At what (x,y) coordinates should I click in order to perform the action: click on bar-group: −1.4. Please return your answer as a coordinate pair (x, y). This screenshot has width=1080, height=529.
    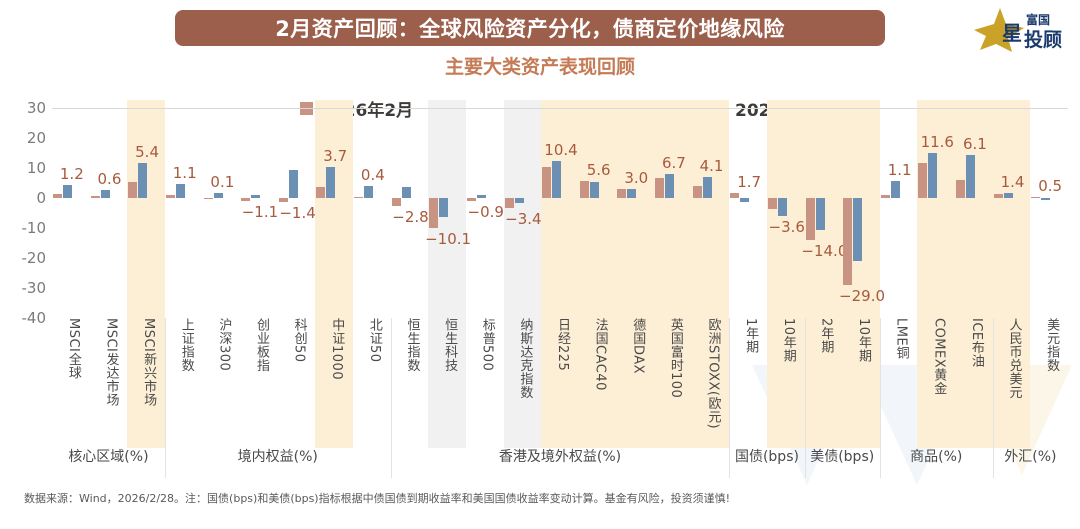
    Looking at the image, I should click on (297, 213).